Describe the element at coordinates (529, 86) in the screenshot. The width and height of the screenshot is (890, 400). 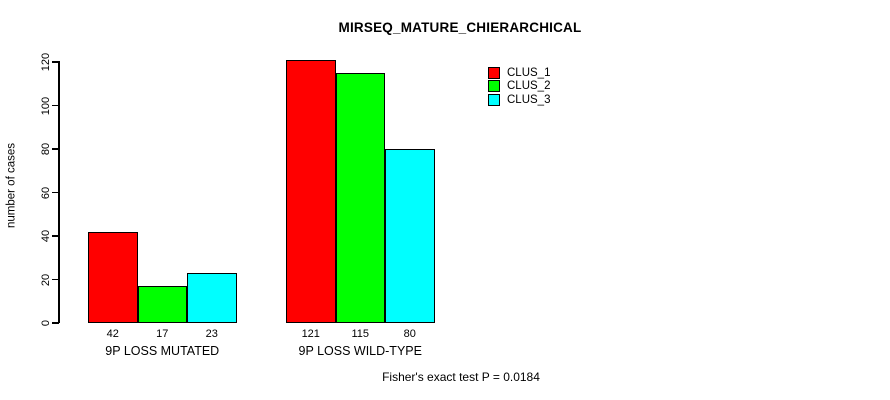
I see `legend-label: CLUS_2` at that location.